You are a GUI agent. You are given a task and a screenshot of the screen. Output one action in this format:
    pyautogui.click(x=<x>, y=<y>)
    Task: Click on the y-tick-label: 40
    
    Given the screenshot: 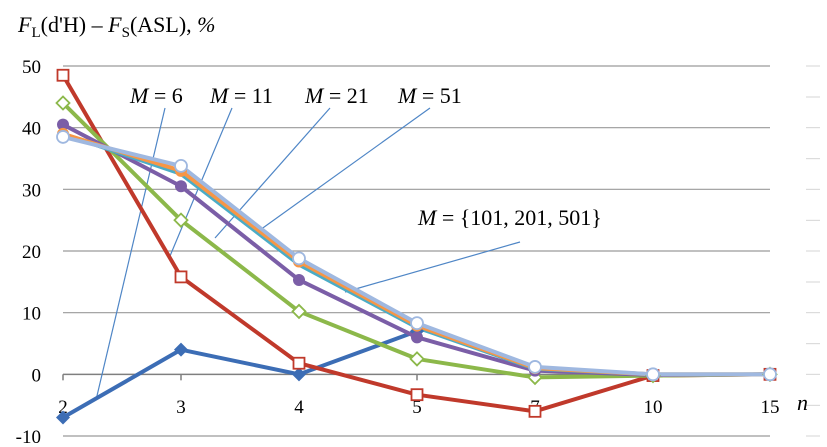 What is the action you would take?
    pyautogui.click(x=31, y=129)
    